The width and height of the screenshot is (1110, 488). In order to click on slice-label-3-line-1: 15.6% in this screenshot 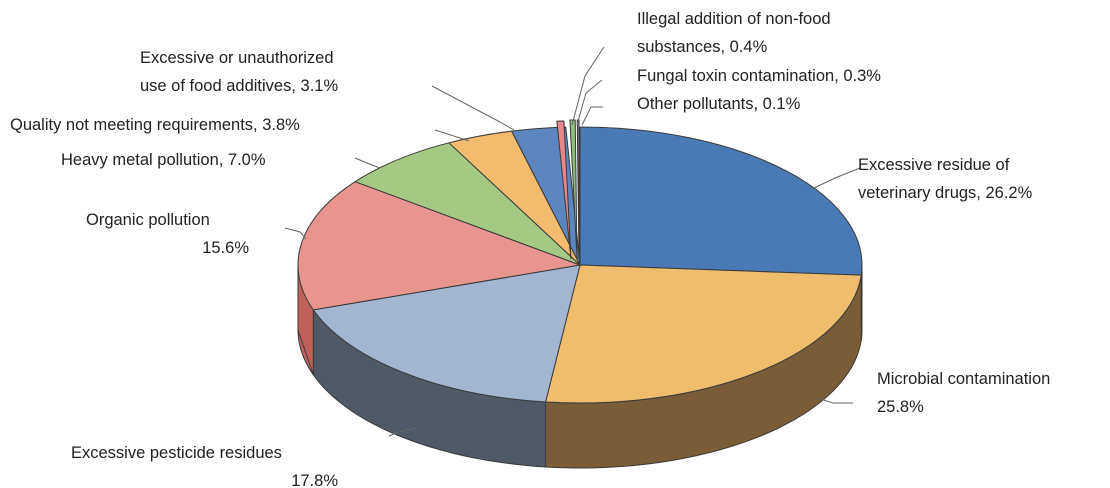, I will do `click(225, 248)`.